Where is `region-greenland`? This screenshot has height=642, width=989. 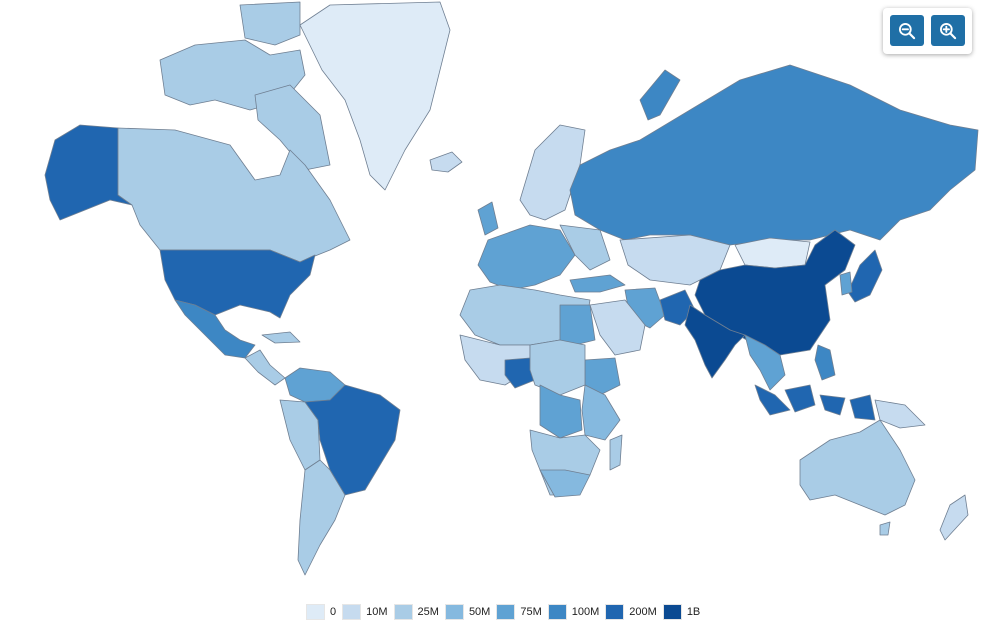
region-greenland is located at coordinates (375, 96).